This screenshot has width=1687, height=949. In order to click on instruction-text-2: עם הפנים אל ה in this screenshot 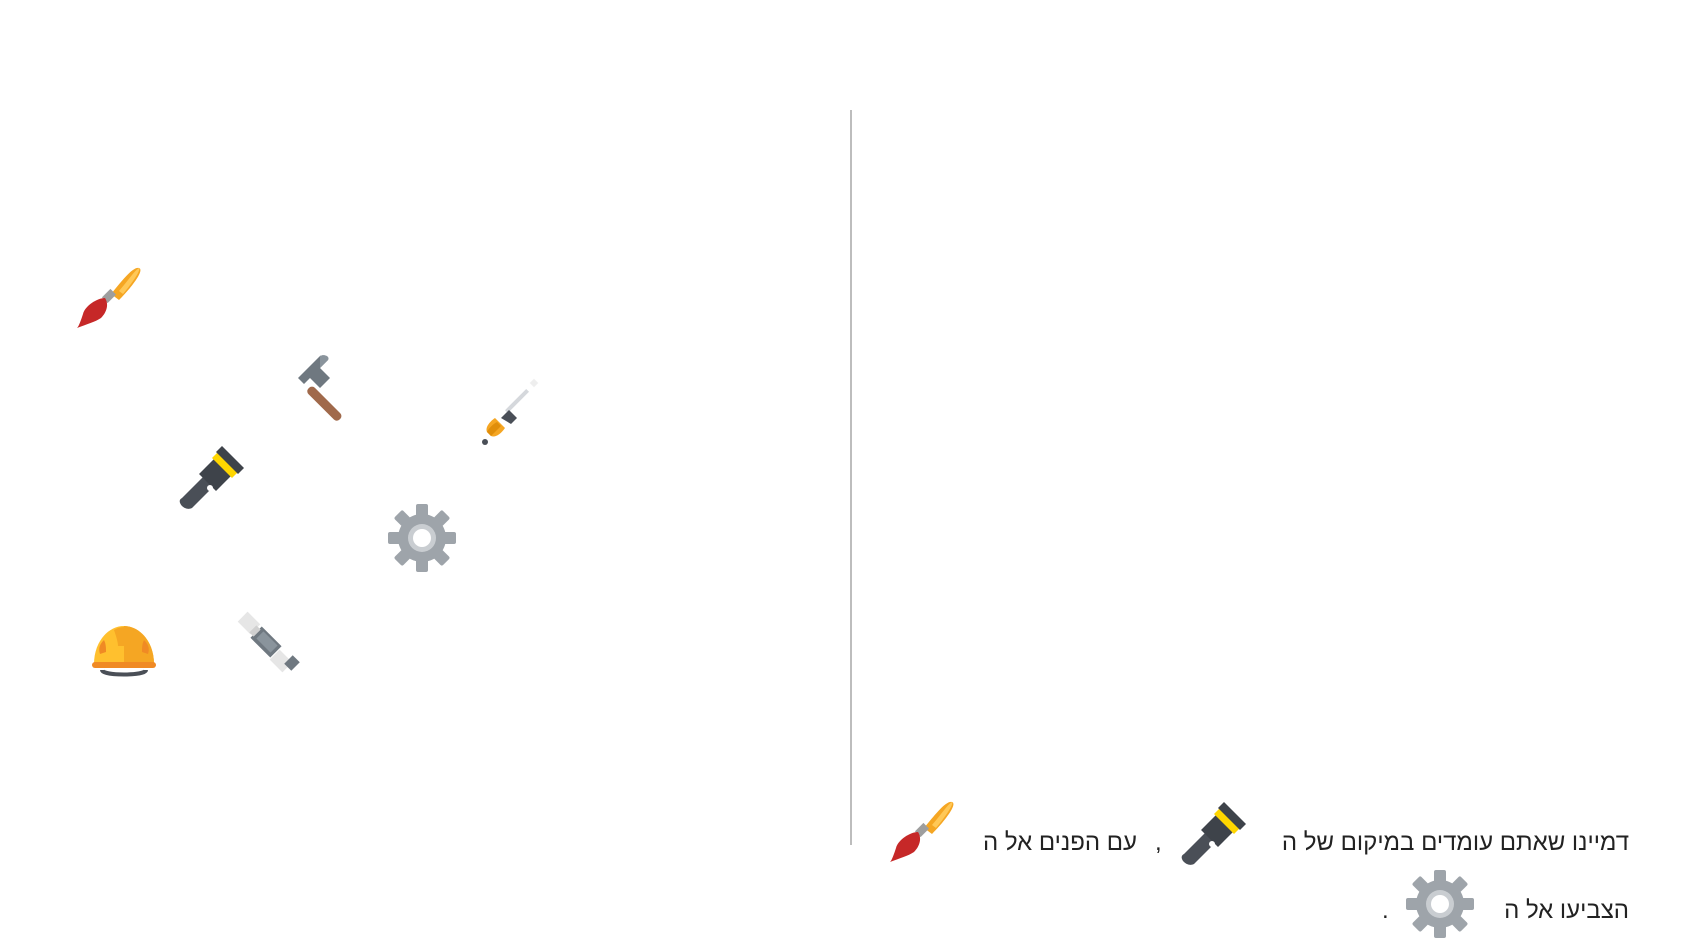, I will do `click(1060, 842)`.